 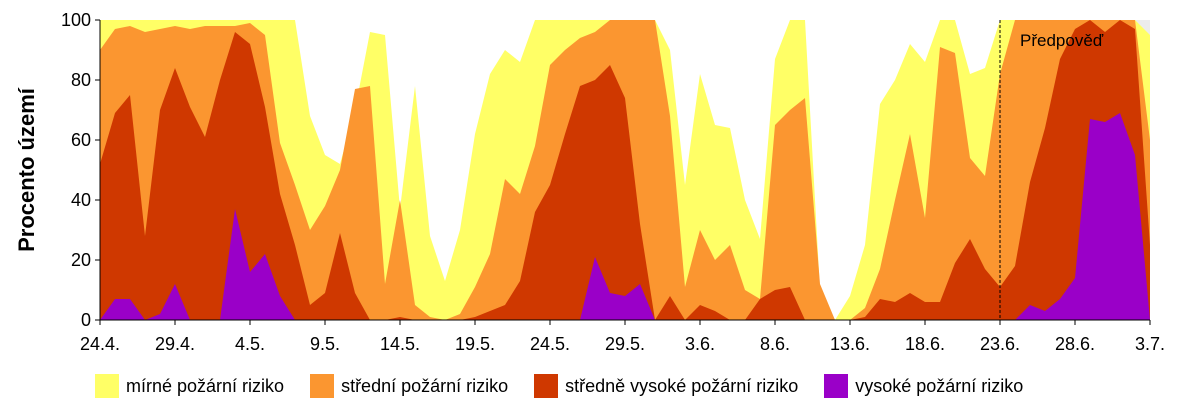 I want to click on legend-item-high: vysoké požární riziko, so click(x=923, y=386).